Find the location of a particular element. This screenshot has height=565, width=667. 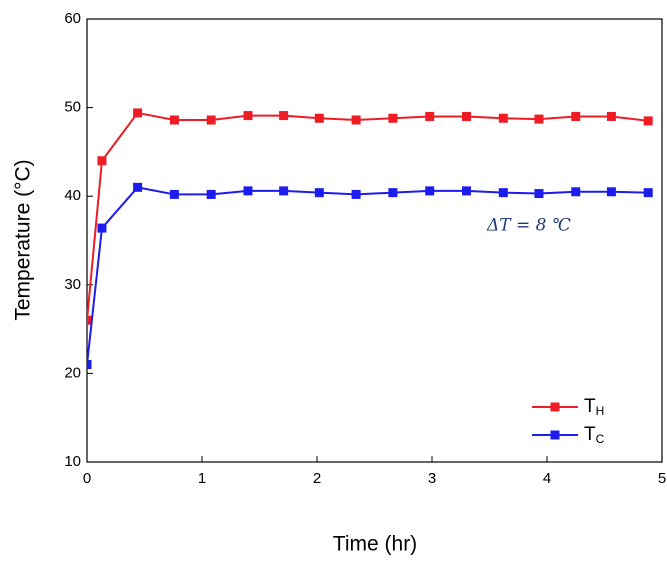

legend-label: TH is located at coordinates (594, 407).